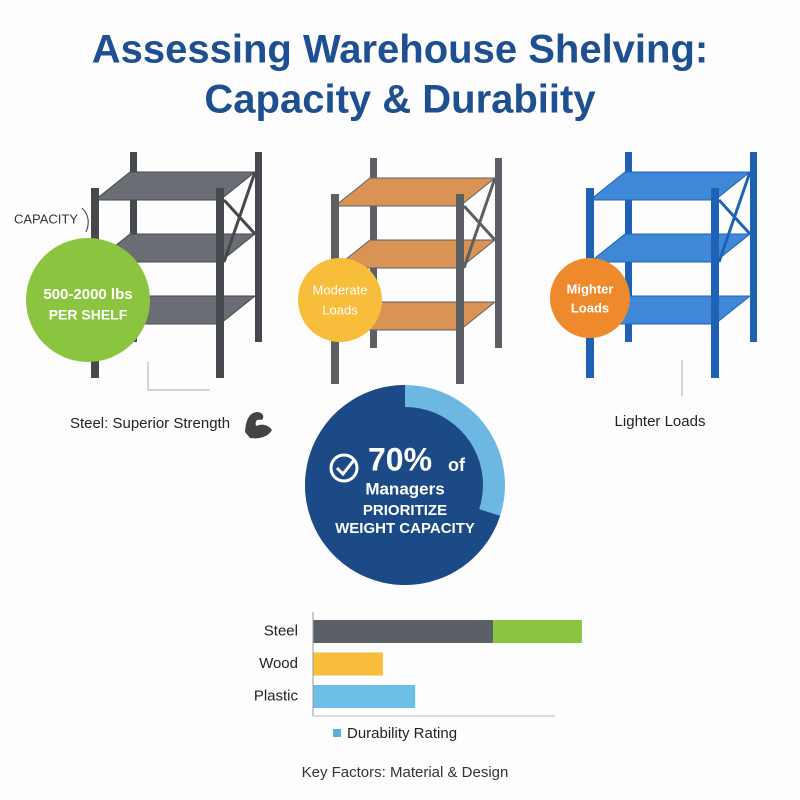 Image resolution: width=800 pixels, height=800 pixels. I want to click on circle-text: PER SHELF, so click(88, 315).